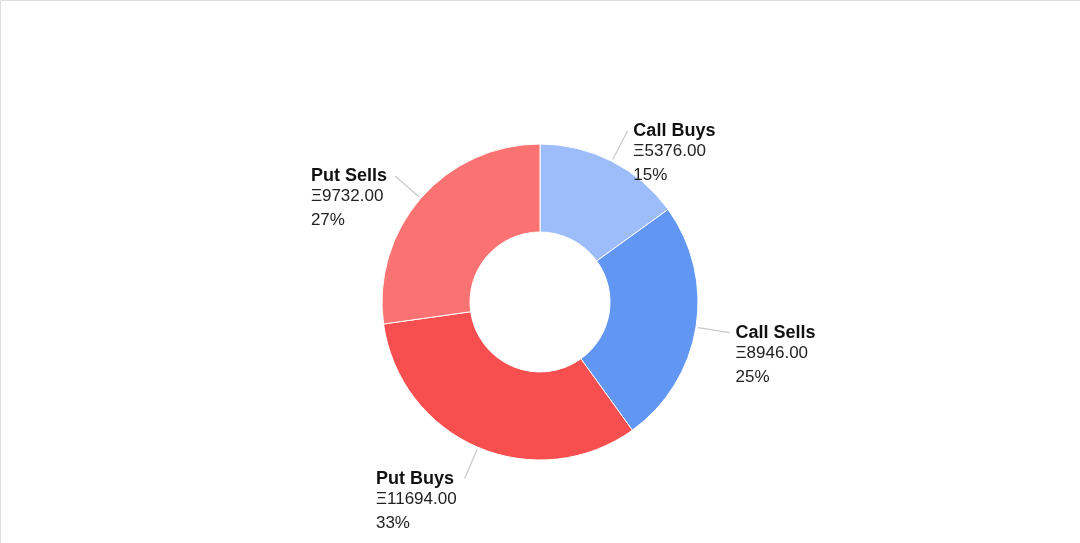 The image size is (1080, 543). I want to click on data-label: Ξ5376.00 15%, so click(669, 163).